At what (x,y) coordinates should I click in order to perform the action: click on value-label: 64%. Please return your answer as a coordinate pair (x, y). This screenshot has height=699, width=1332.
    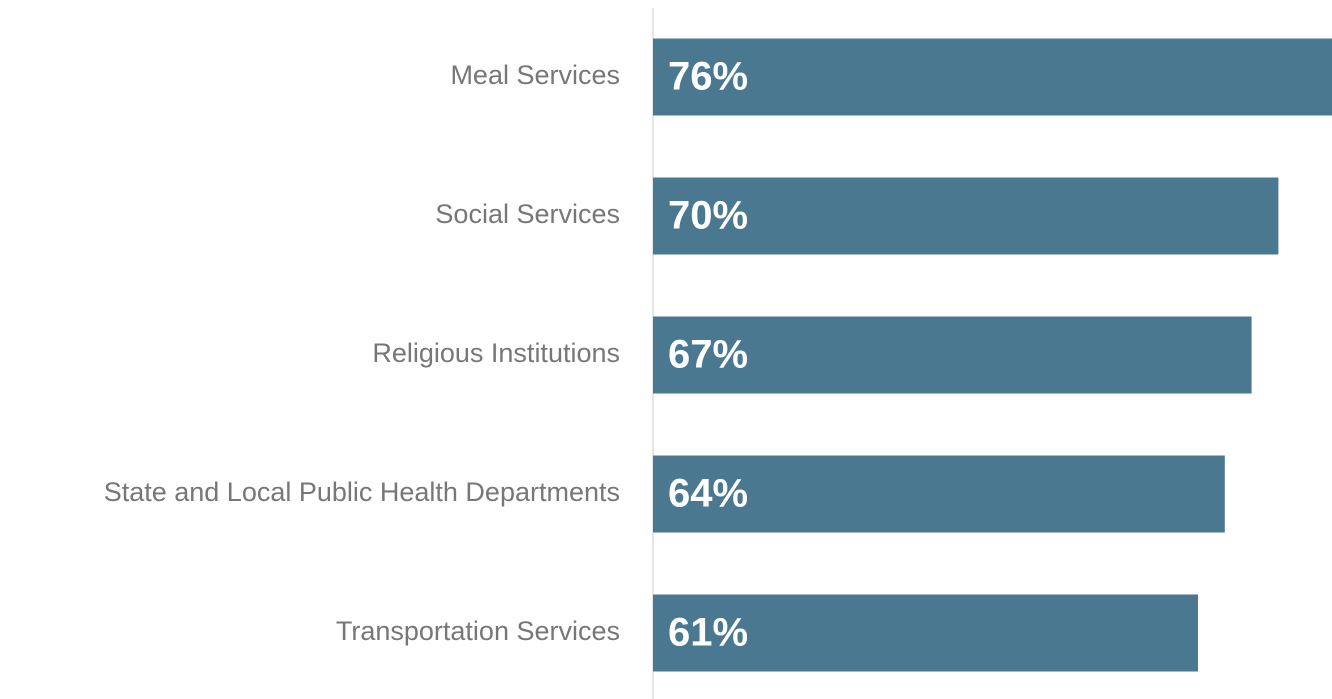
    Looking at the image, I should click on (708, 494).